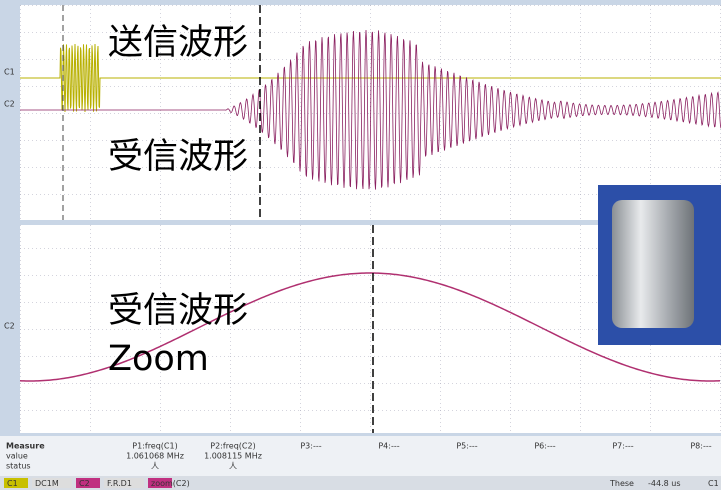 The height and width of the screenshot is (494, 721). I want to click on metal-cylinder, so click(653, 264).